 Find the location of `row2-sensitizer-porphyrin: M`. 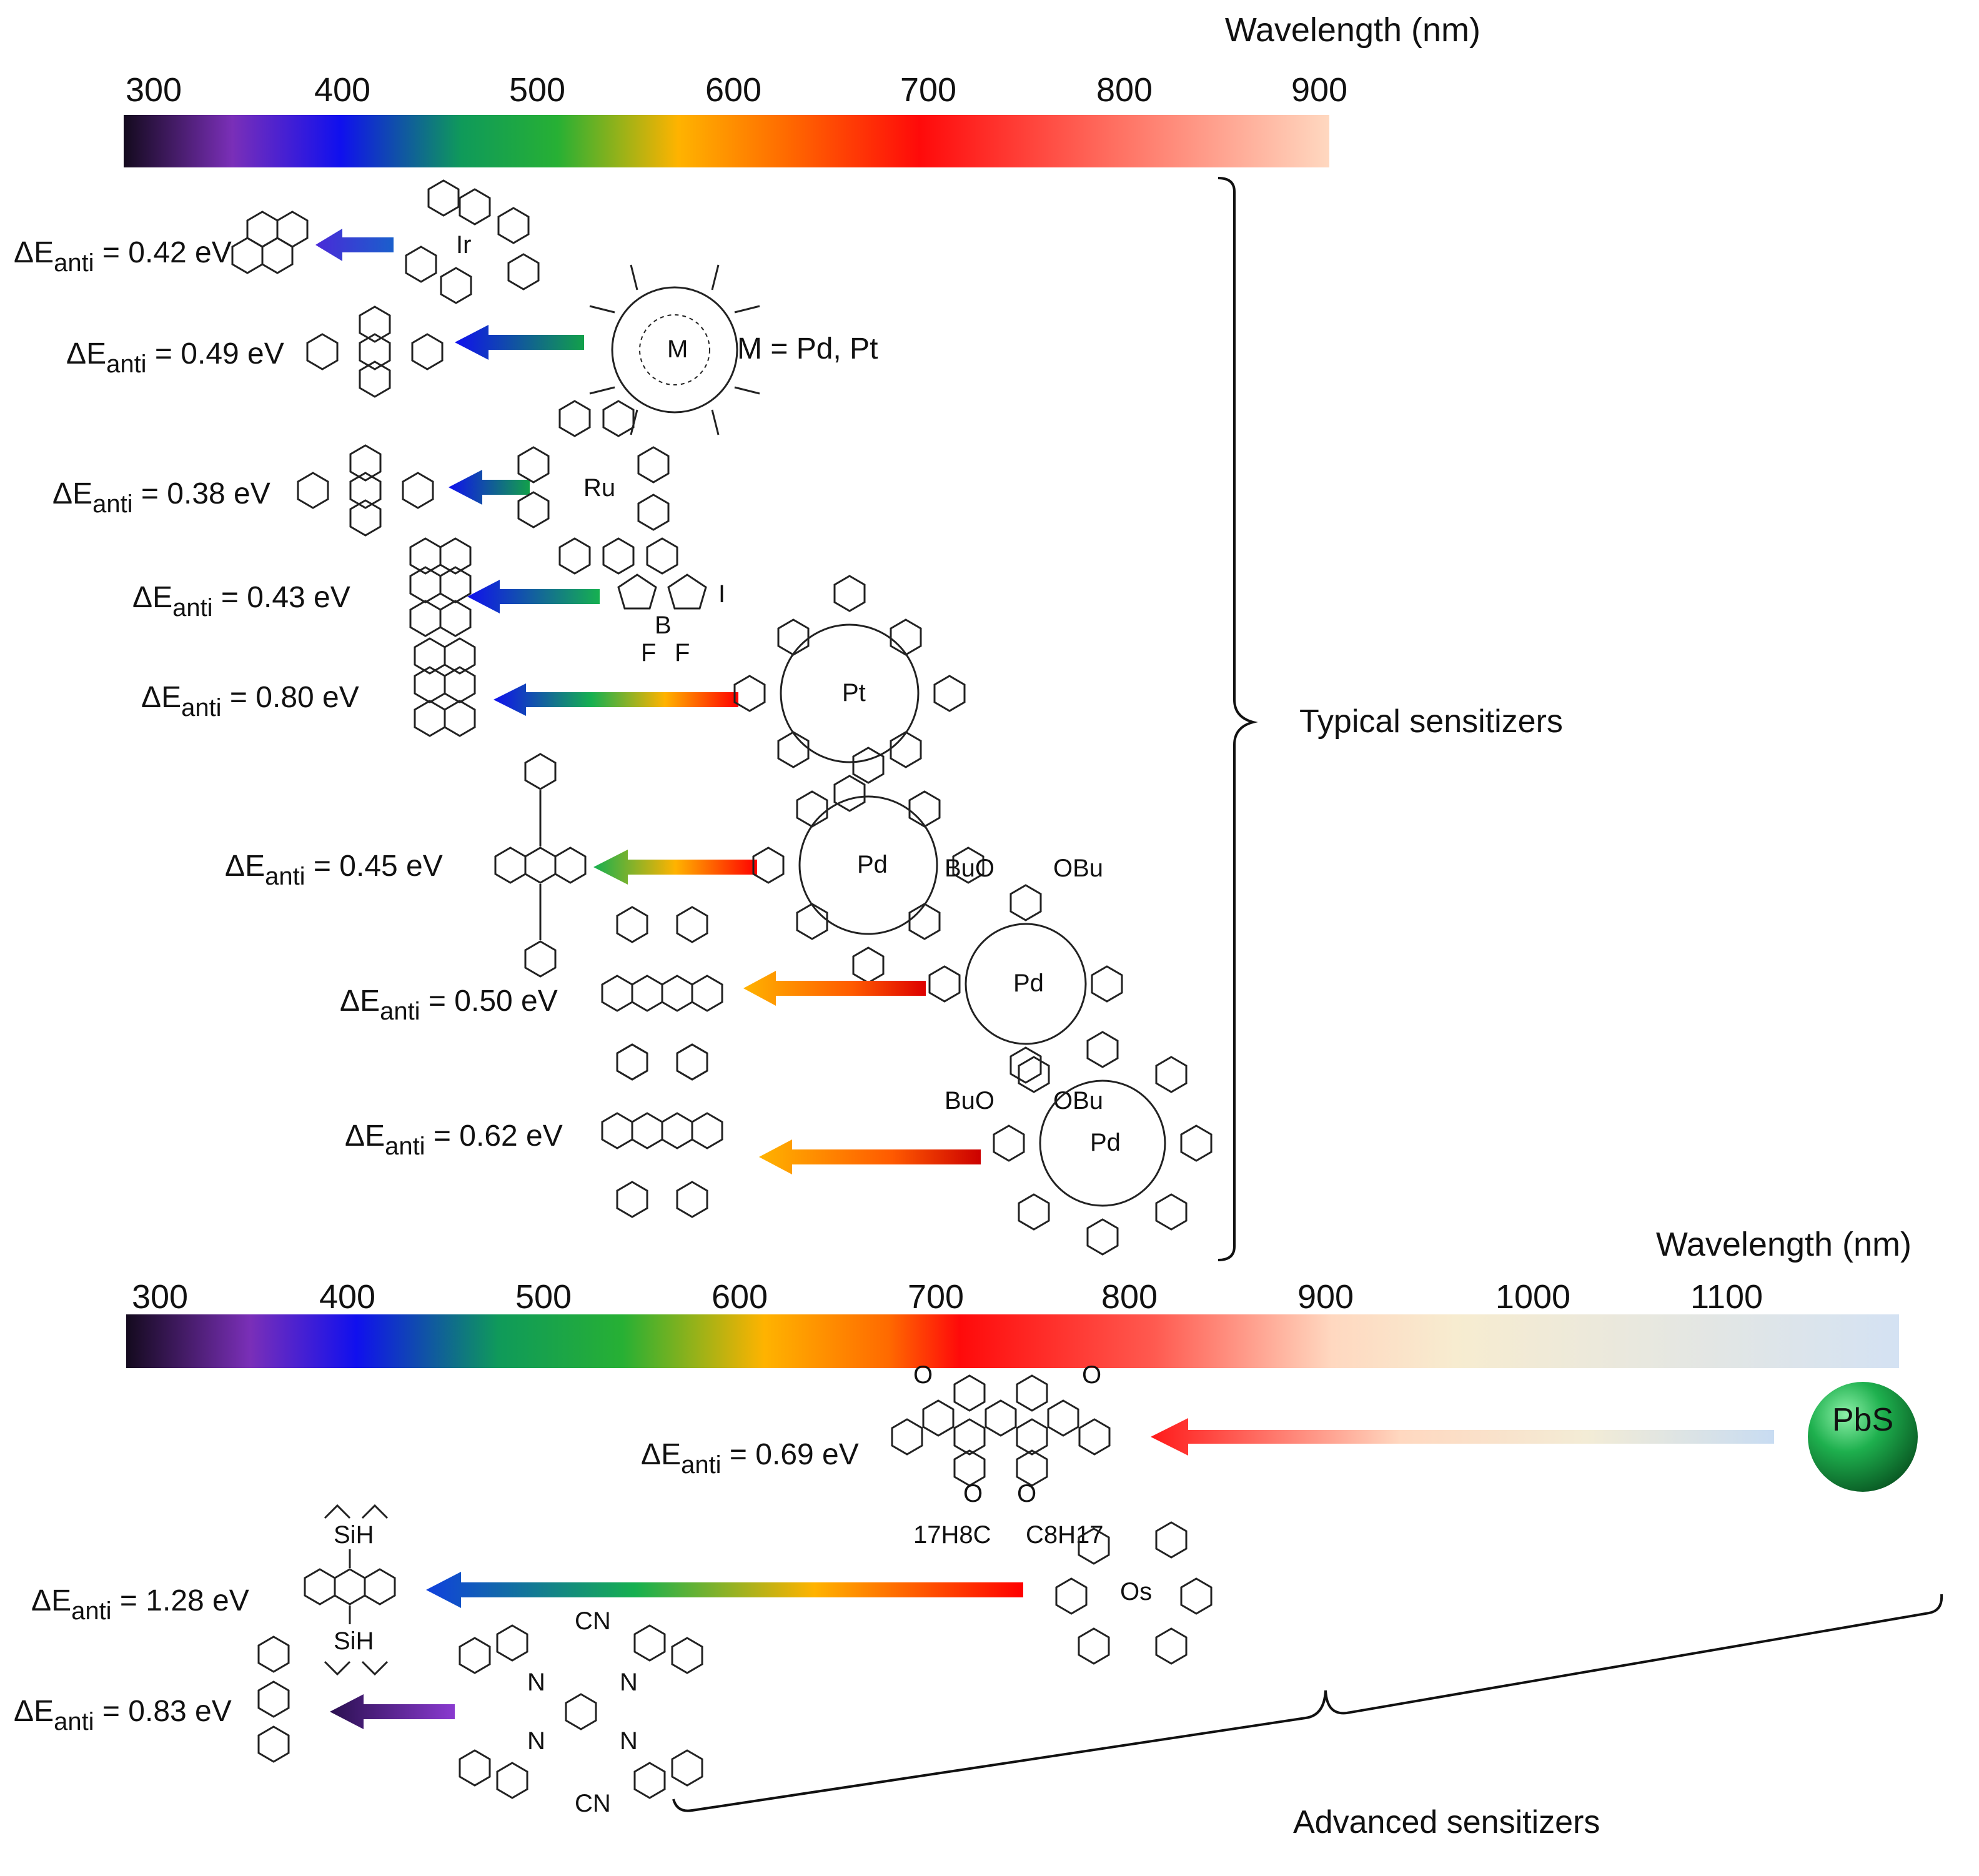

row2-sensitizer-porphyrin: M is located at coordinates (674, 349).